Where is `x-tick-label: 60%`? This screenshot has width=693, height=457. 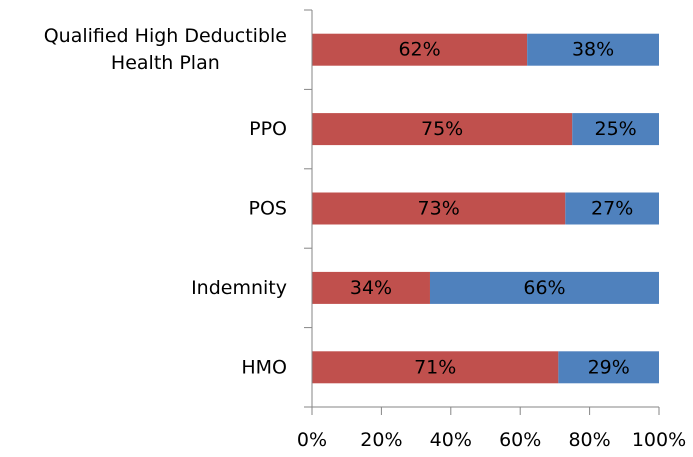 x-tick-label: 60% is located at coordinates (520, 440).